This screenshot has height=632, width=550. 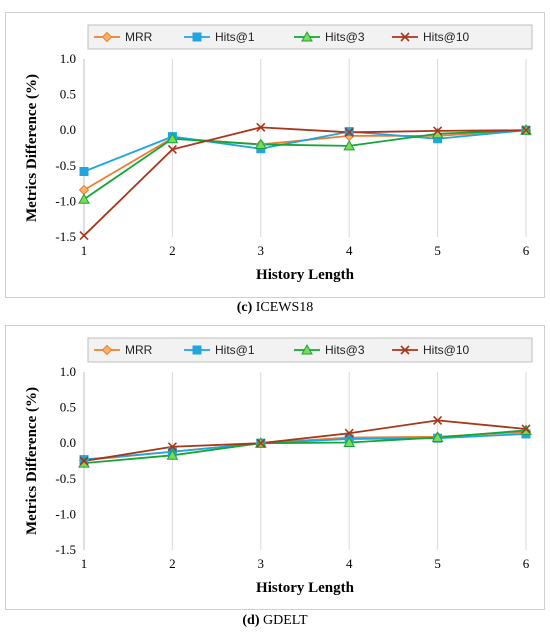 I want to click on chart-c-xtick-1: 2, so click(x=172, y=250).